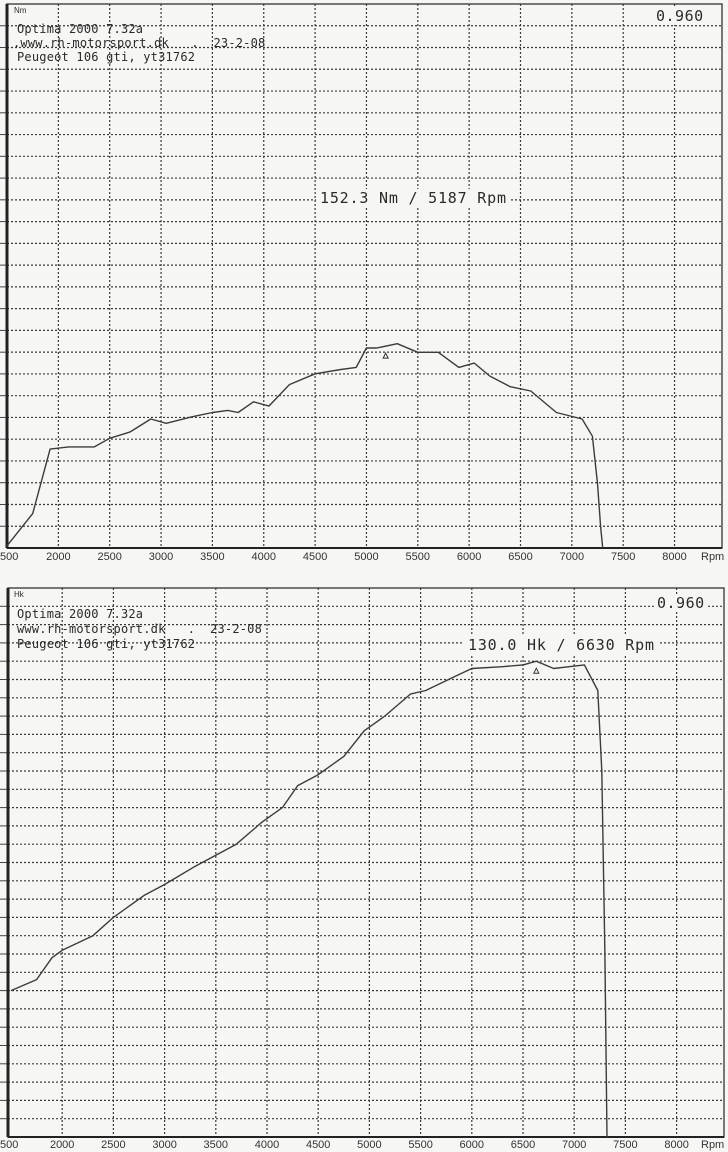 This screenshot has width=728, height=1152. I want to click on peak-torque-label: 152.3 Nm / 5187 Rpm, so click(413, 198).